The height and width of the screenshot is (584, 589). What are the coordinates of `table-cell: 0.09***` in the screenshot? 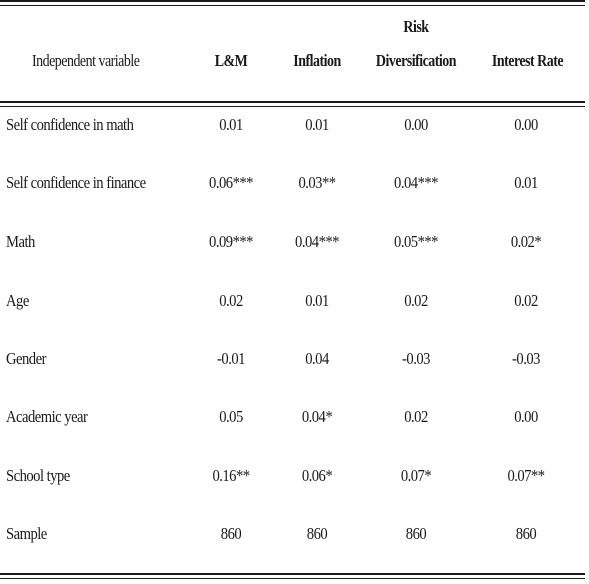 It's located at (231, 241).